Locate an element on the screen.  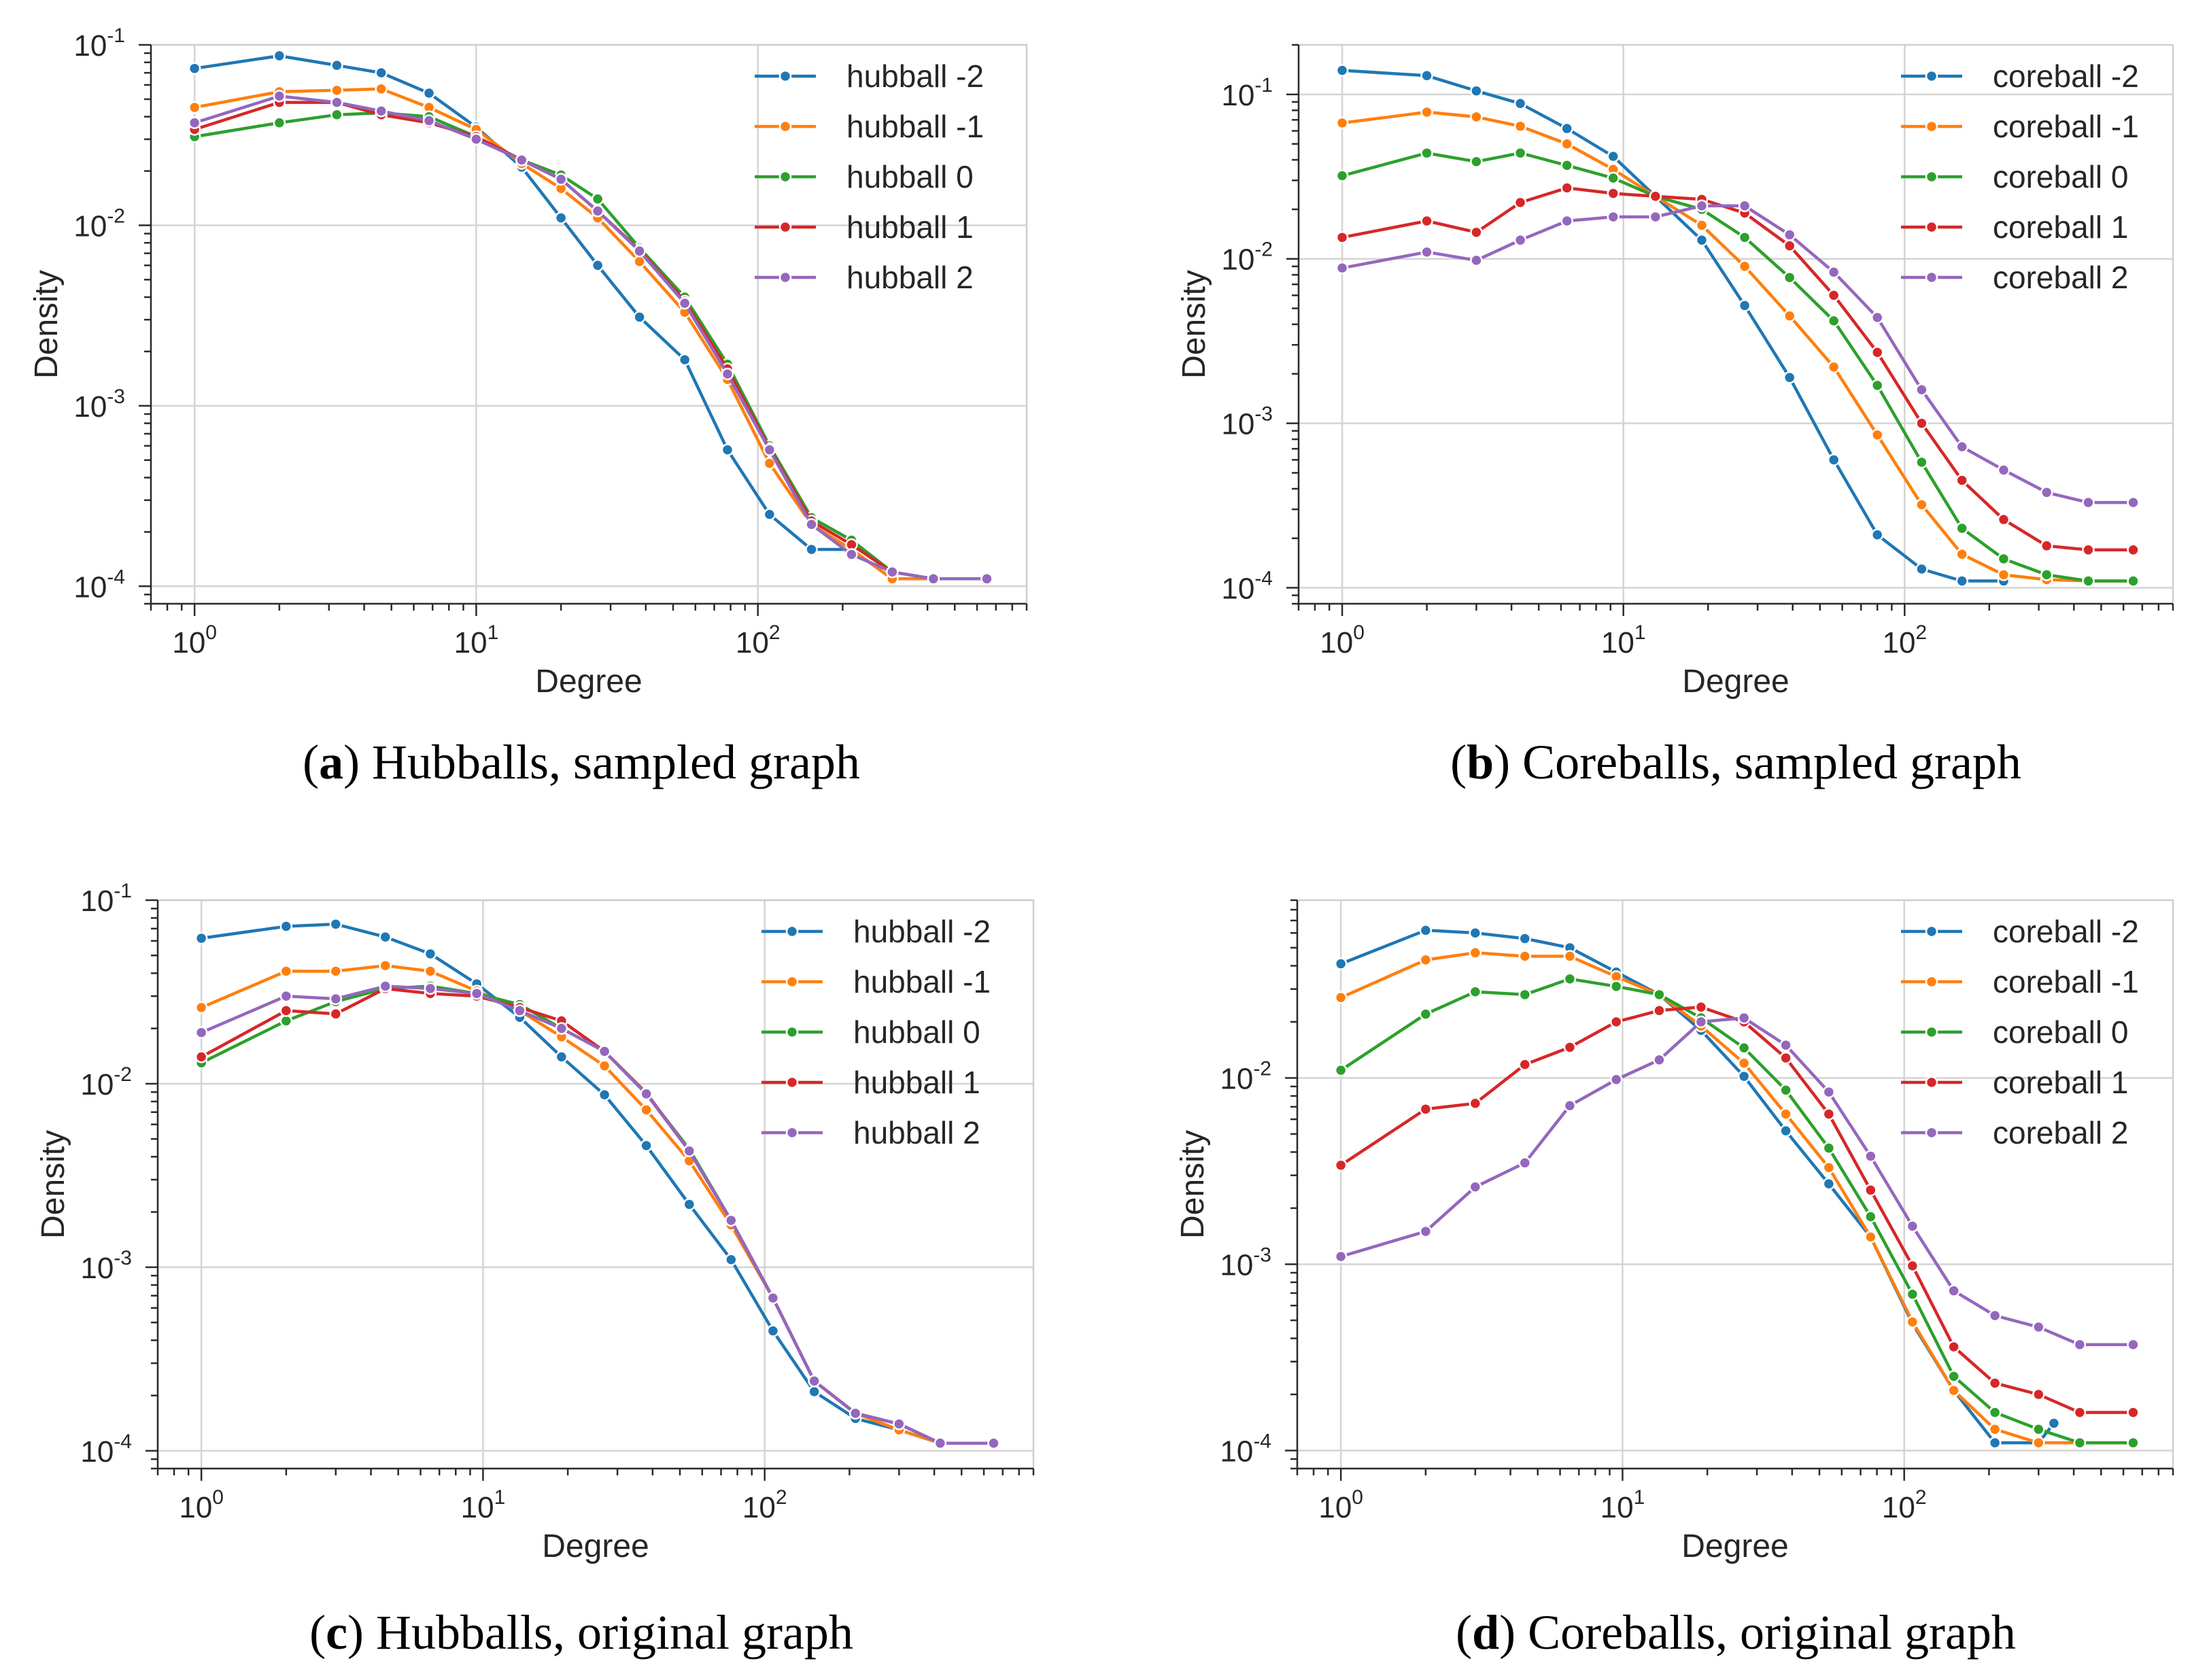
legend-label: hubball -2 is located at coordinates (922, 932).